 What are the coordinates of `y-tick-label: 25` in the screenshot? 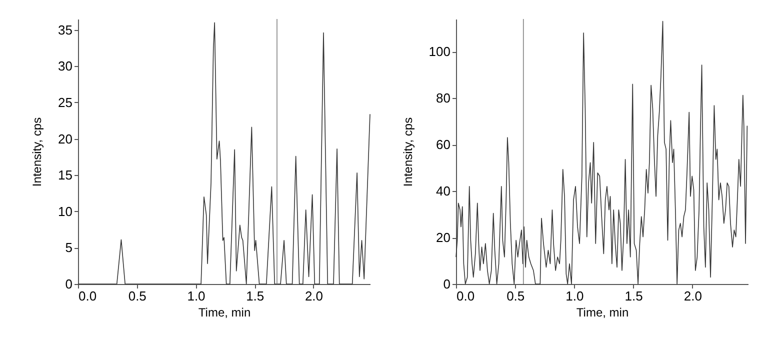 It's located at (65, 102).